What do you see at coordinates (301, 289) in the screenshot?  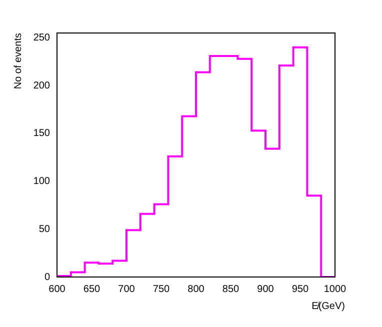 I see `x-tick-label: 950` at bounding box center [301, 289].